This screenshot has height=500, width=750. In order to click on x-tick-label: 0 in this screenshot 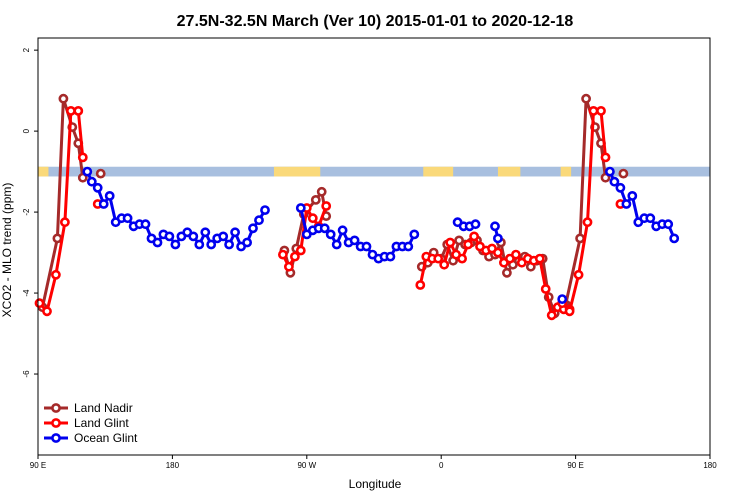, I will do `click(441, 465)`.